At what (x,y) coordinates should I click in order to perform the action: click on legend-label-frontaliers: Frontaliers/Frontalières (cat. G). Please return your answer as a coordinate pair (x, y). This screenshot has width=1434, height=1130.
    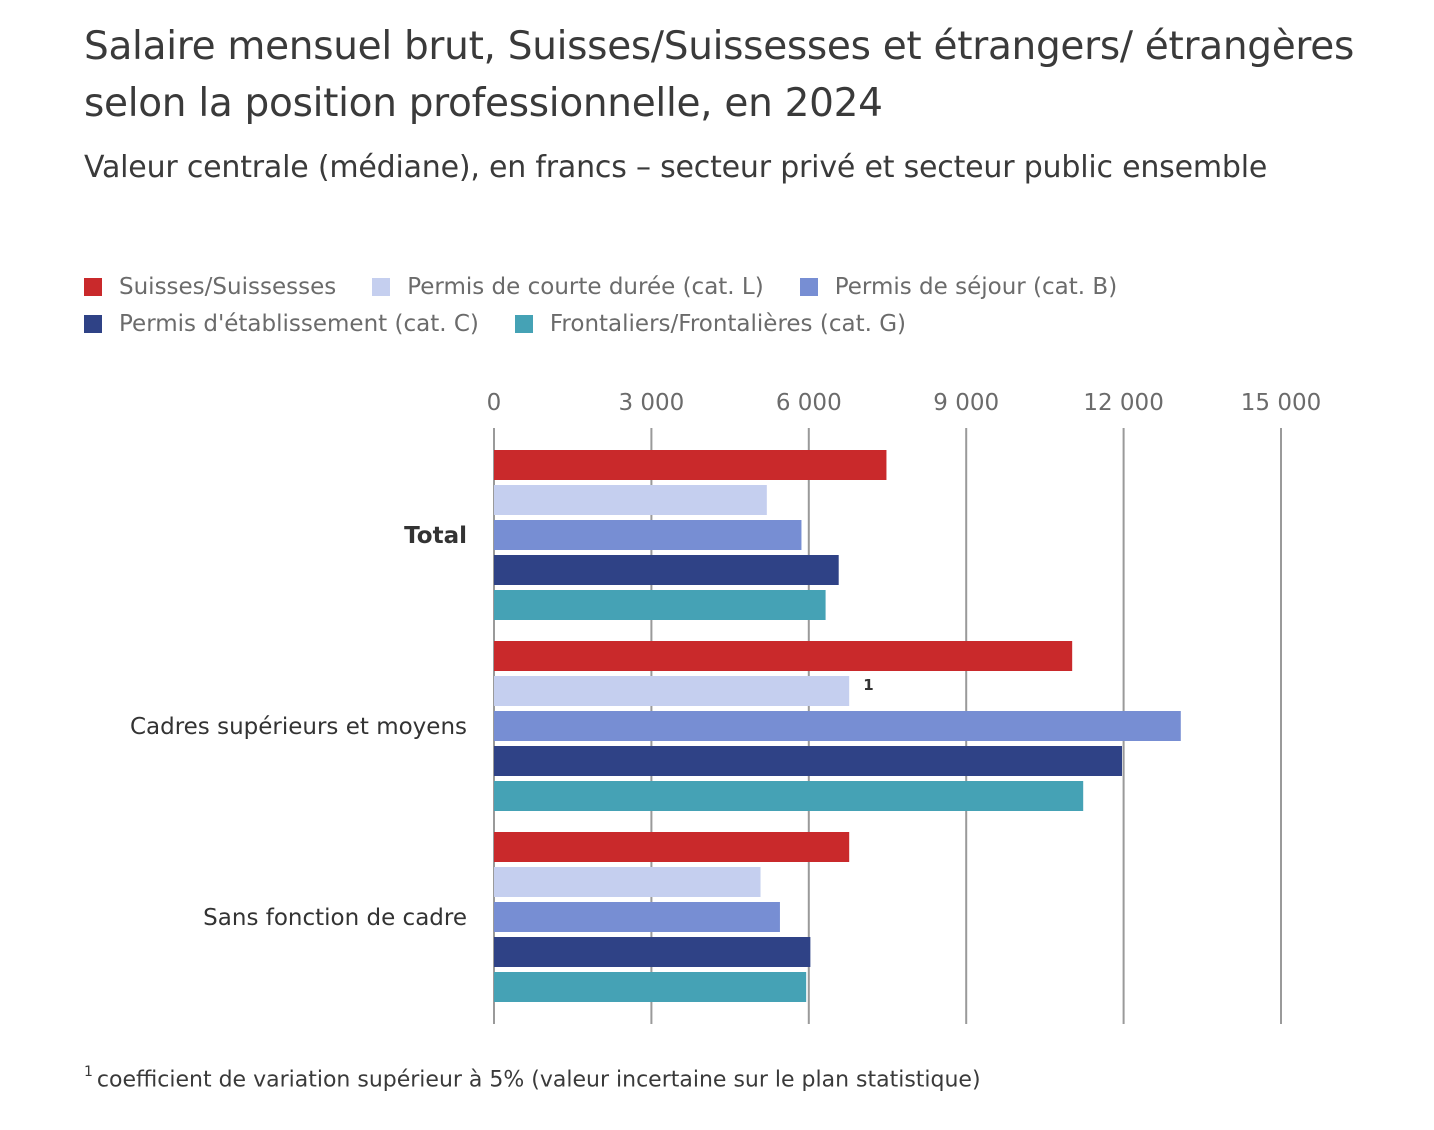
    Looking at the image, I should click on (728, 323).